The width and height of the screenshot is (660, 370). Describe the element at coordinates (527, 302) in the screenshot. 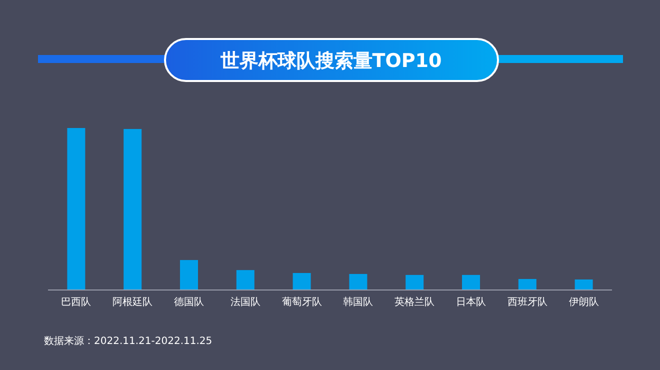

I see `x-tick-label: 西班牙队` at that location.